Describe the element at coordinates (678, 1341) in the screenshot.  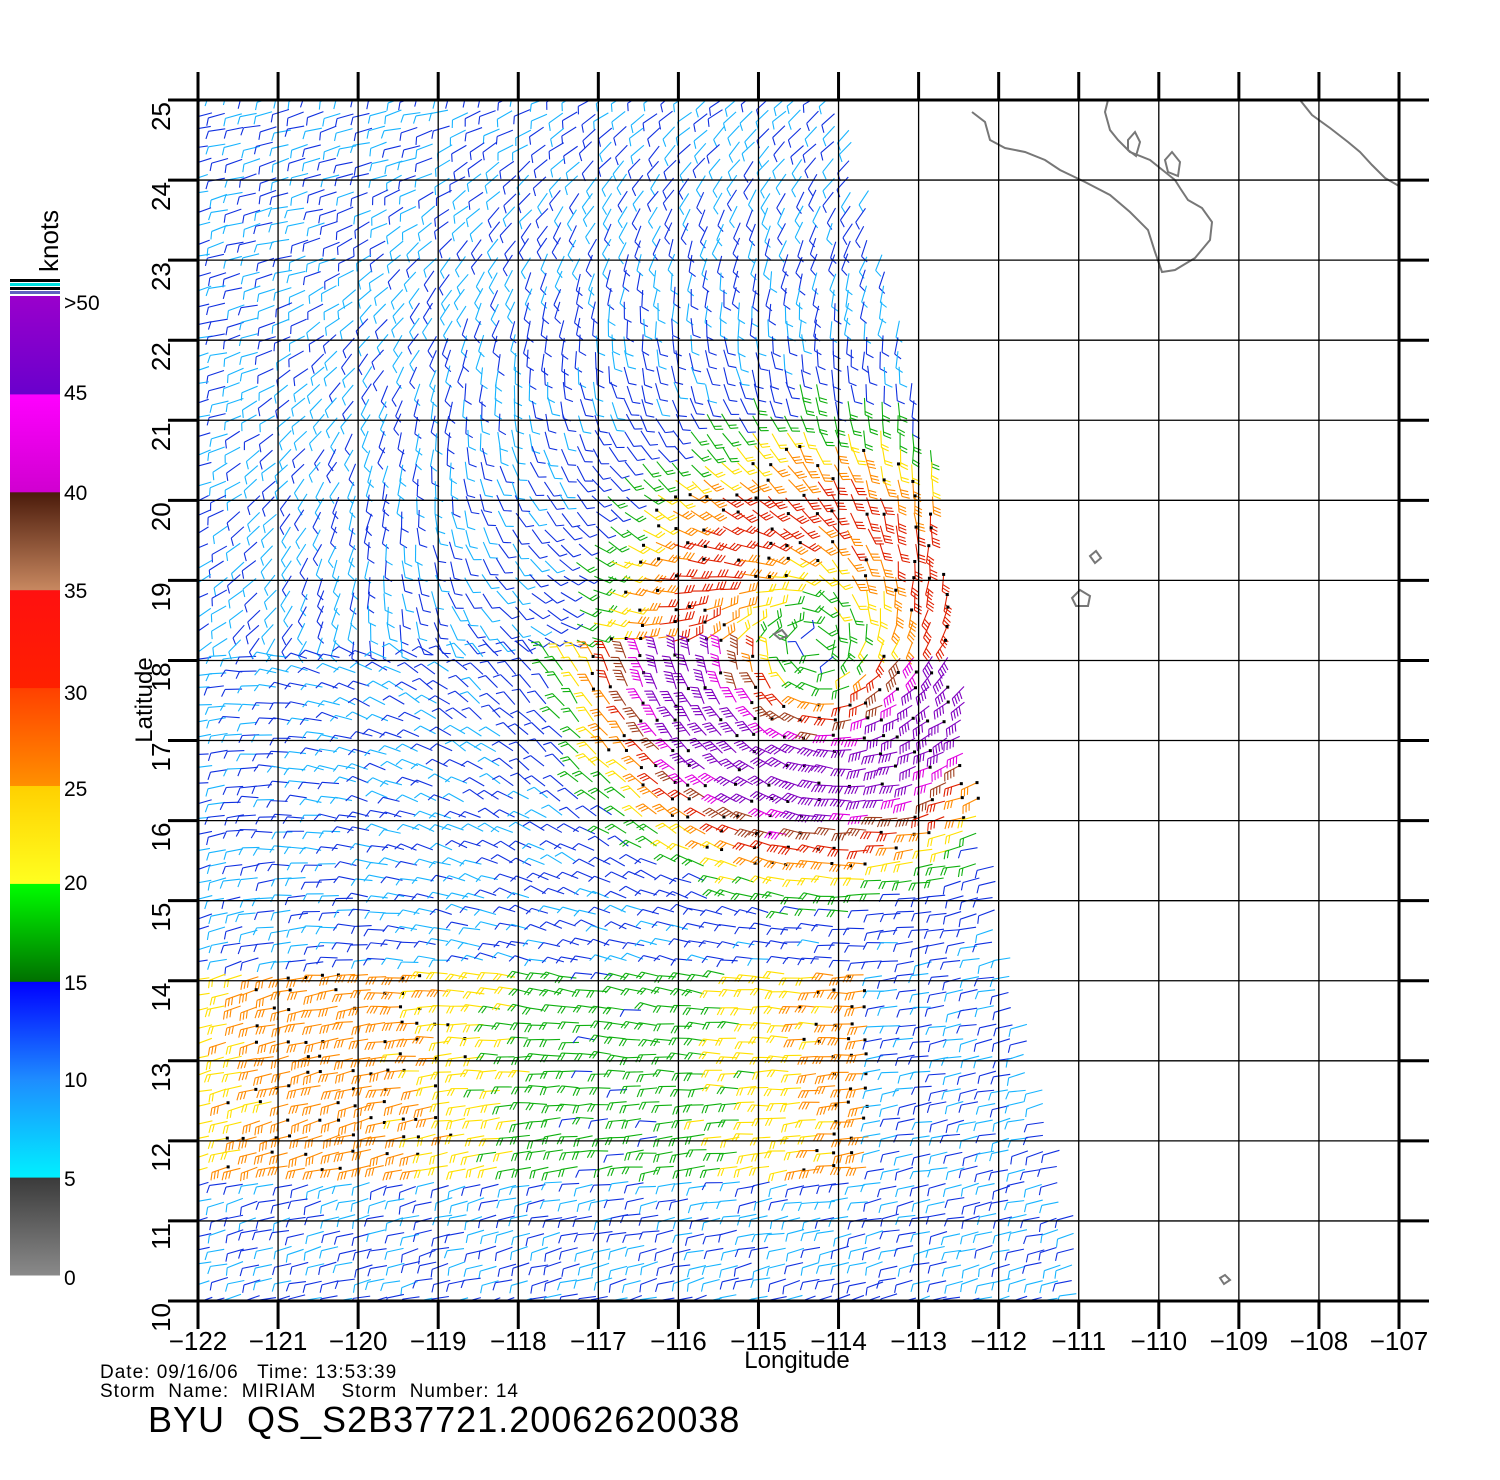
I see `lon-tick-label: −116` at that location.